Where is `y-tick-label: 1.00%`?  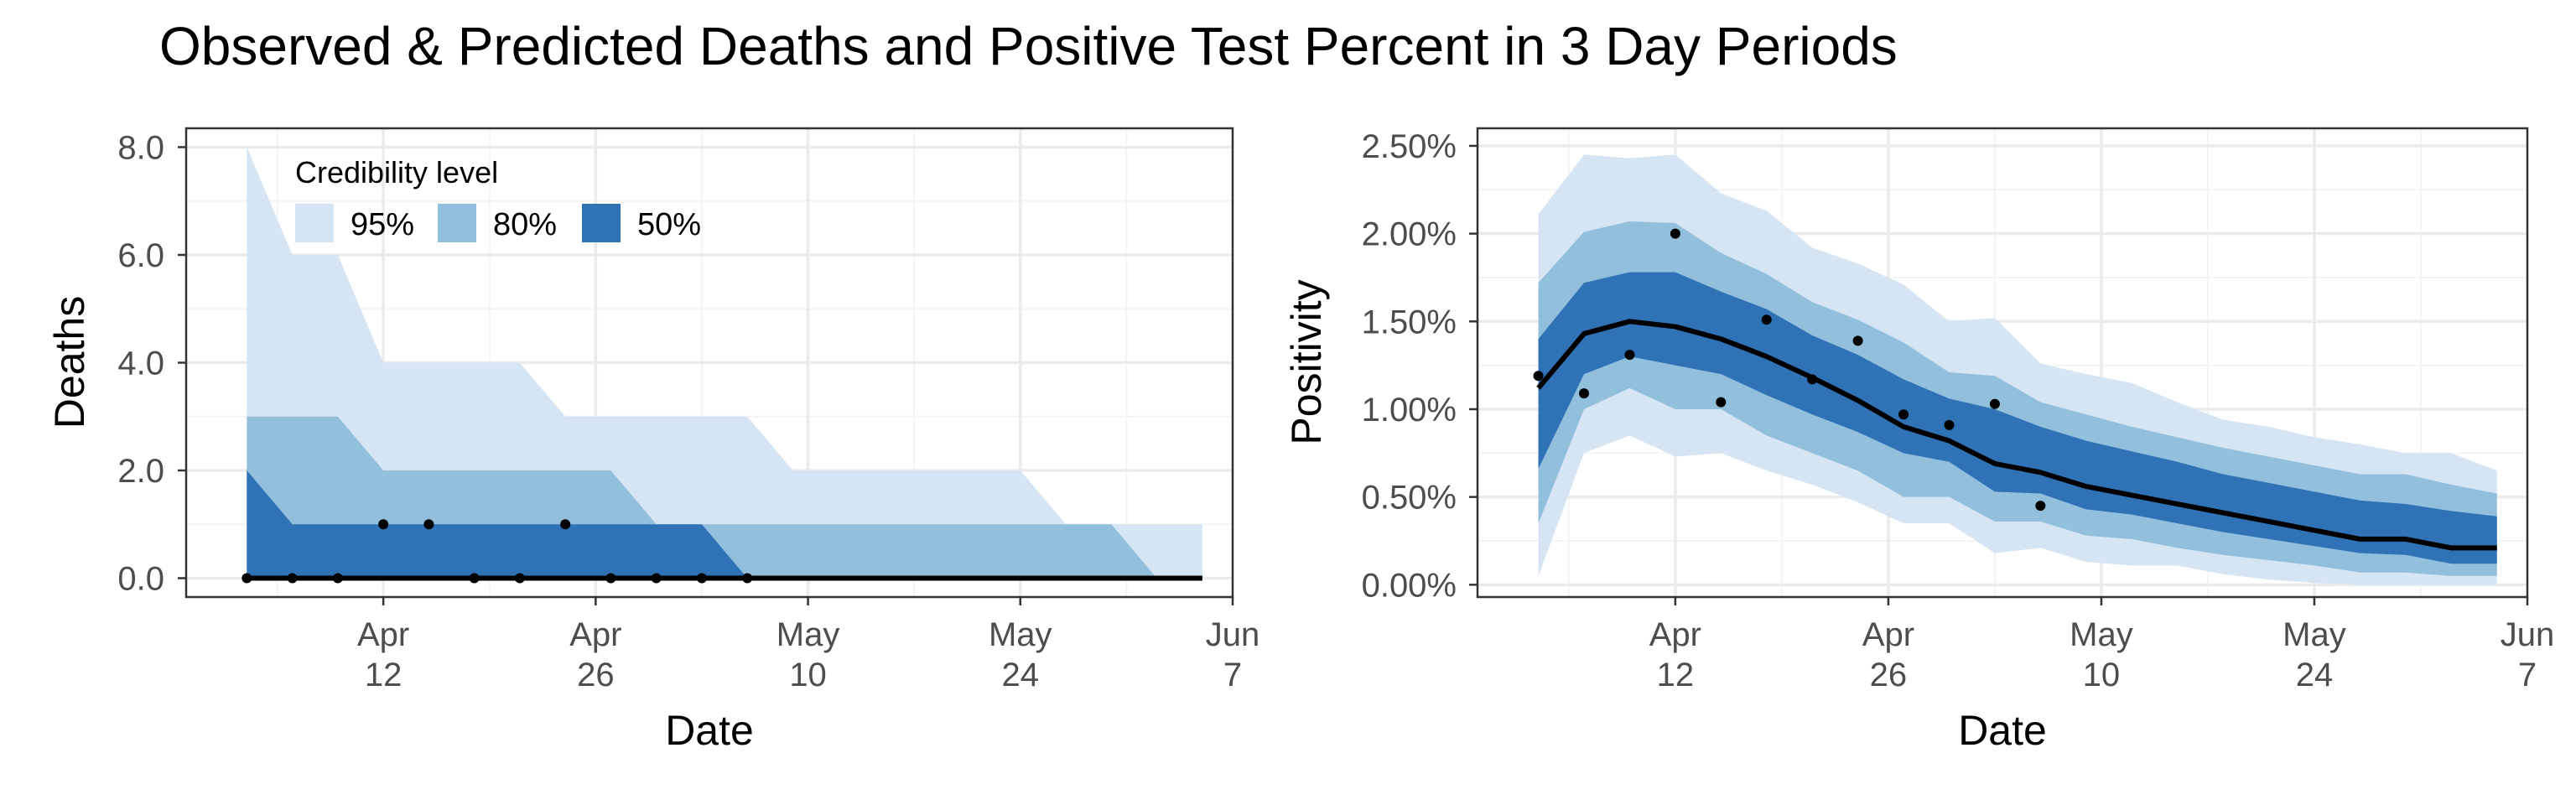
y-tick-label: 1.00% is located at coordinates (1409, 410).